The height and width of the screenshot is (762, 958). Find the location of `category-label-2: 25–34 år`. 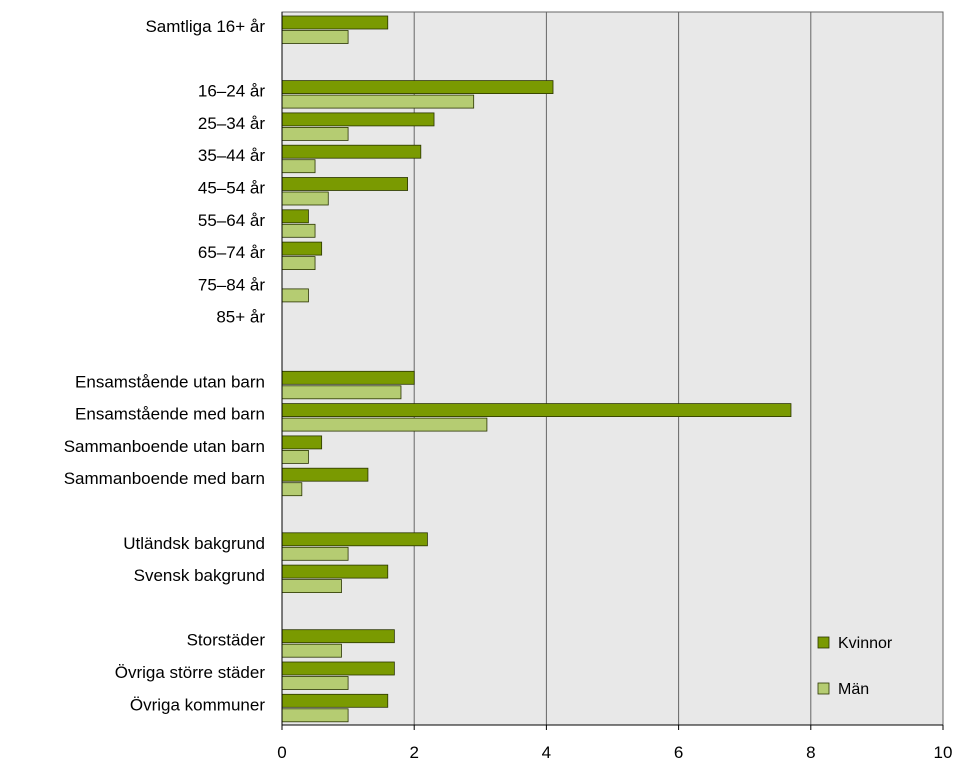

category-label-2: 25–34 år is located at coordinates (231, 123).